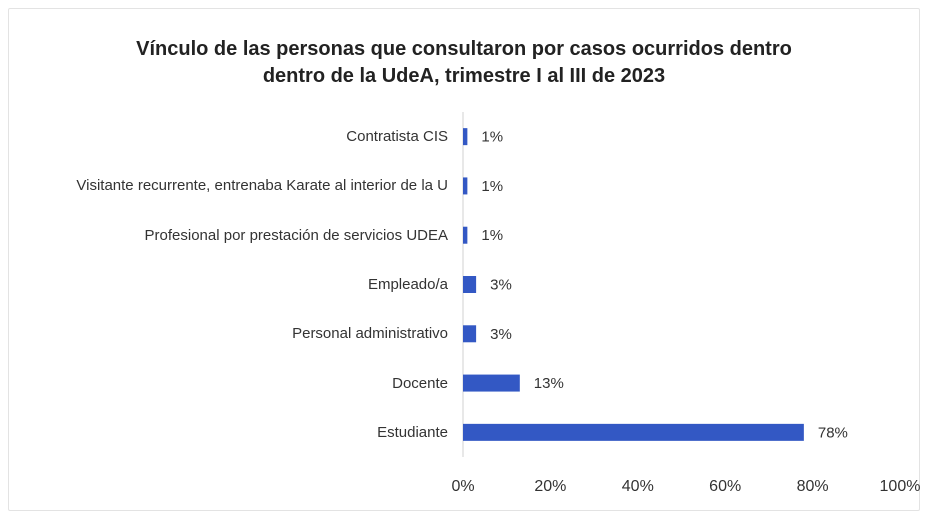 Image resolution: width=929 pixels, height=520 pixels. What do you see at coordinates (407, 284) in the screenshot?
I see `category-label: Empleado/a` at bounding box center [407, 284].